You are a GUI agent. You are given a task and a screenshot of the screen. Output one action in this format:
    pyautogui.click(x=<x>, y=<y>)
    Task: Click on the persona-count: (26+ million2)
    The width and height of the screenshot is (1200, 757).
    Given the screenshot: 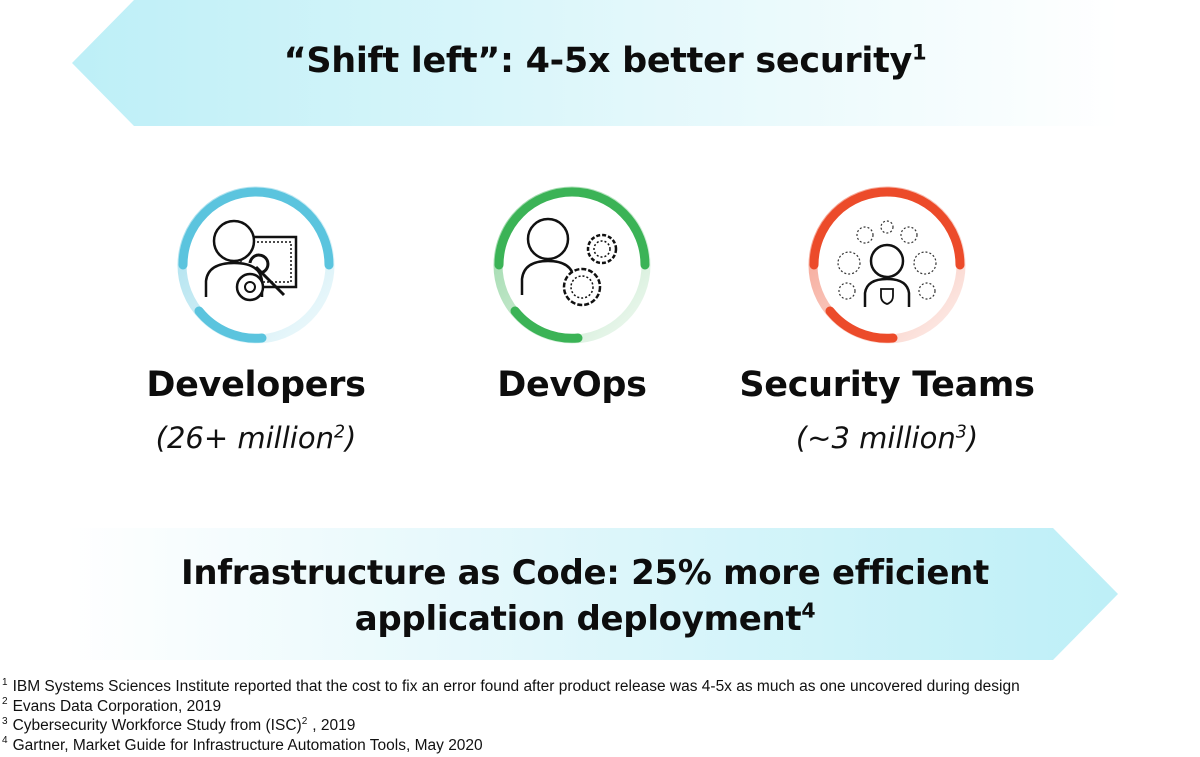 What is the action you would take?
    pyautogui.click(x=256, y=438)
    